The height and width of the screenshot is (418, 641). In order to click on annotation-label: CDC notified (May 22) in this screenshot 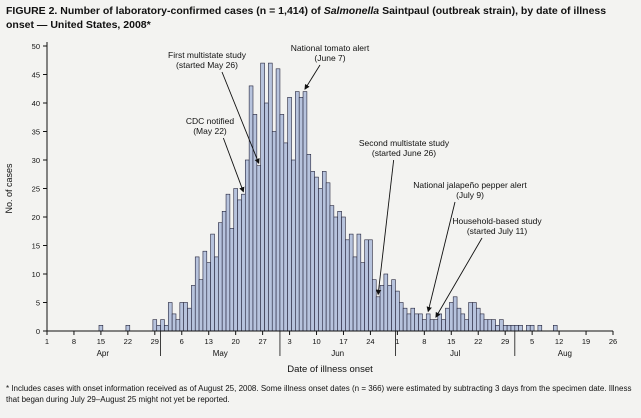, I will do `click(210, 126)`.